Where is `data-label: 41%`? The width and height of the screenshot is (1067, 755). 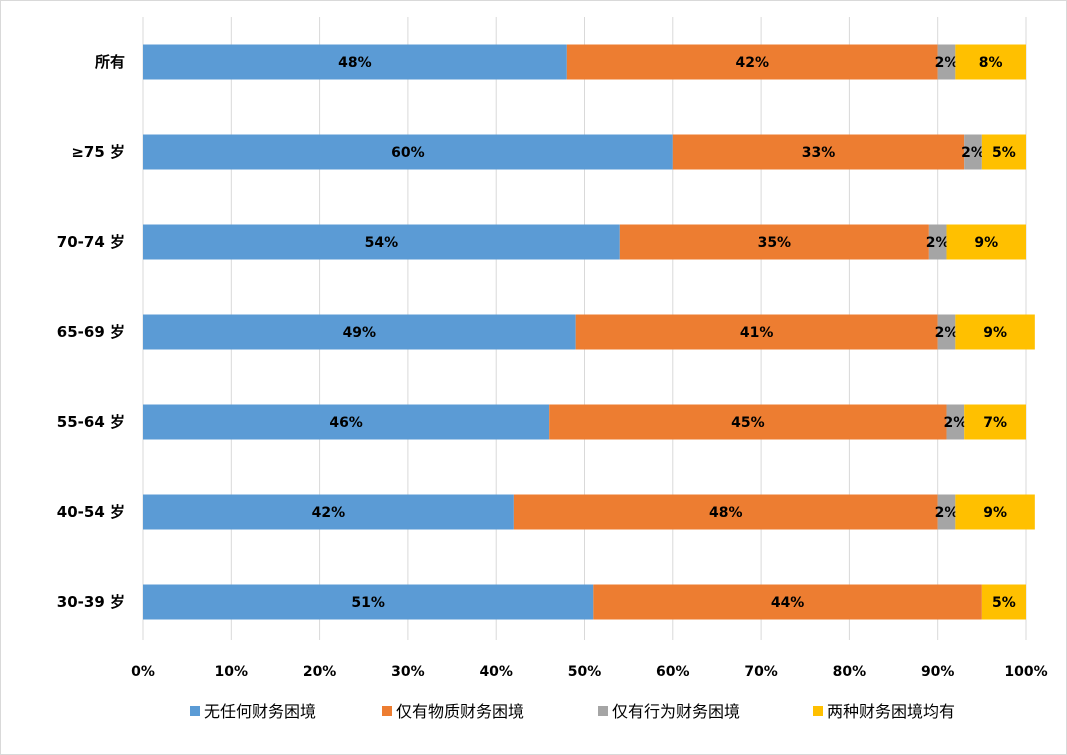 data-label: 41% is located at coordinates (757, 333).